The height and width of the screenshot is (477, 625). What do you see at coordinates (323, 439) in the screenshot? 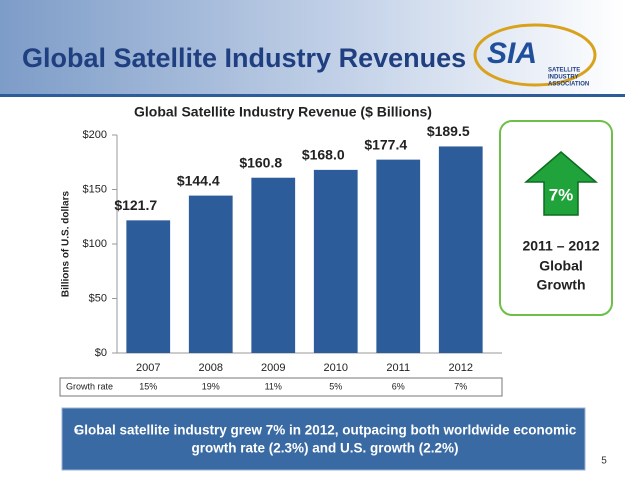
I see `summary-box` at bounding box center [323, 439].